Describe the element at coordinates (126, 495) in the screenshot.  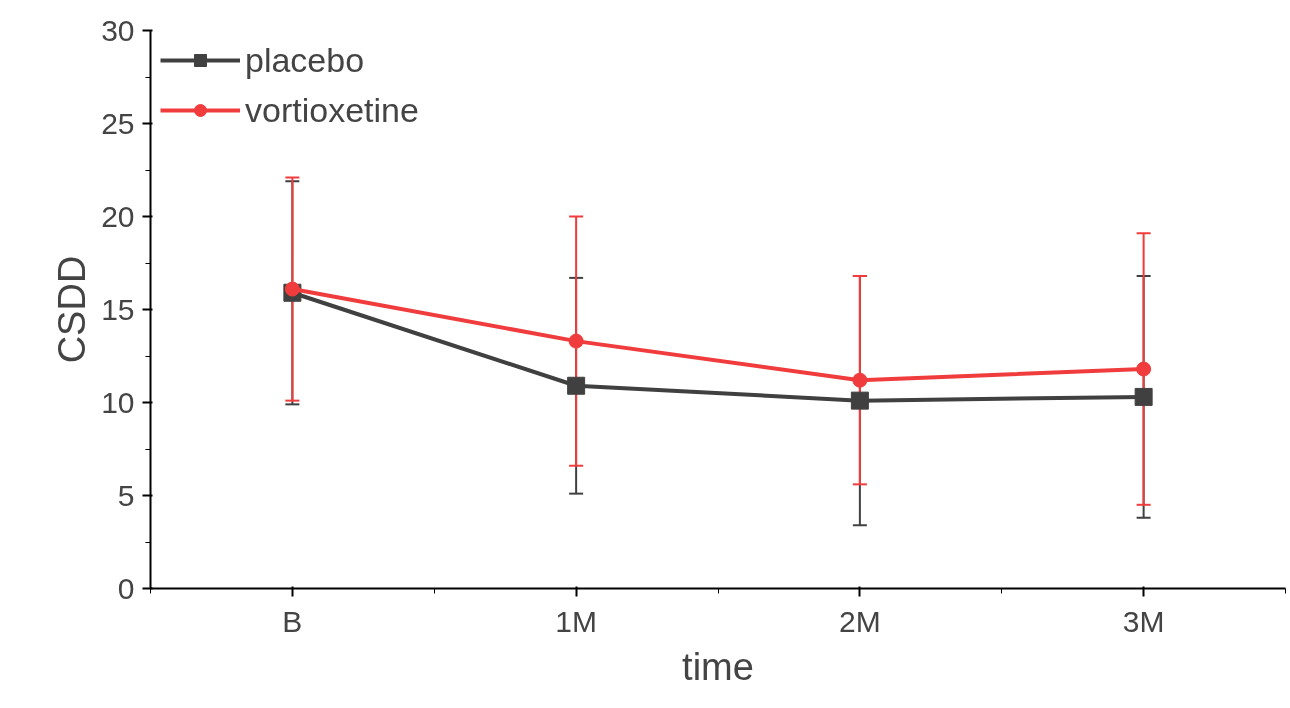
I see `y-tick-label: 5` at that location.